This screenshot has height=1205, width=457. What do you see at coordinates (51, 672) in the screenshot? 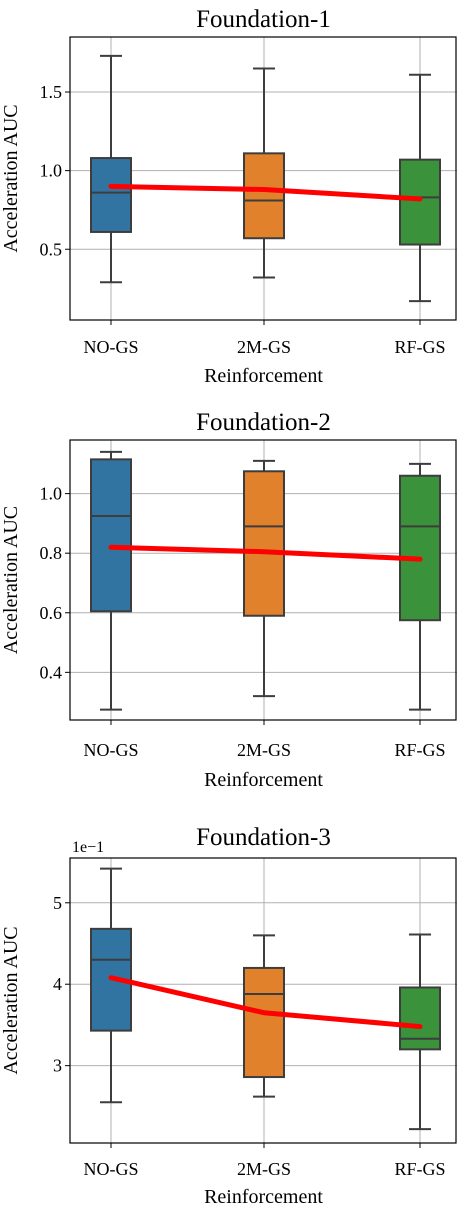
I see `y-tick-label: 0.4` at bounding box center [51, 672].